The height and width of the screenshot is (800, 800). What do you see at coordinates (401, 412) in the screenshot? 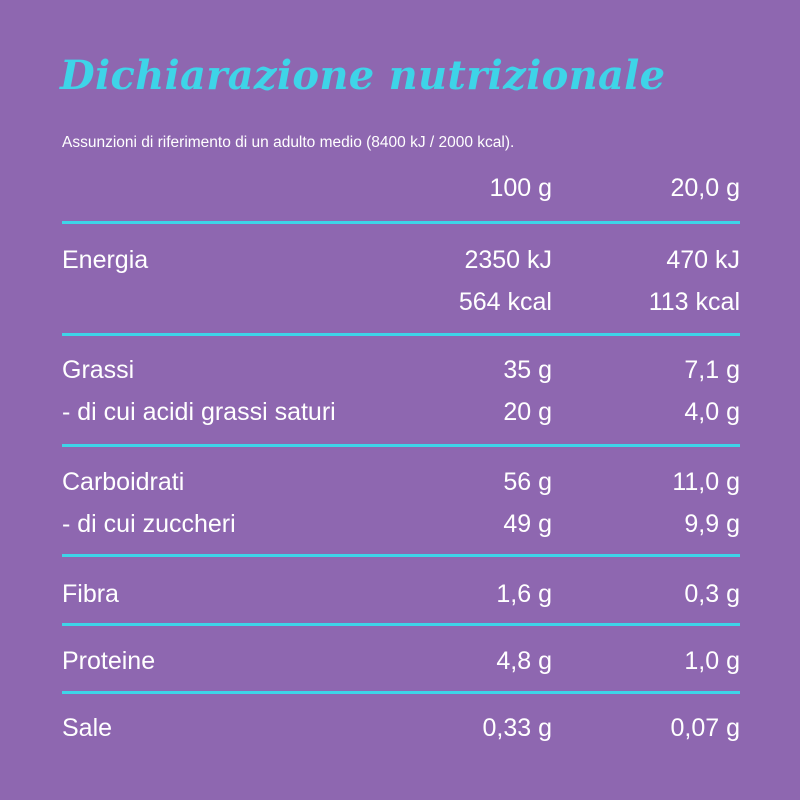
I see `table-row-saturi: - di cui acidi grassi saturi 20 g 4,0 g` at bounding box center [401, 412].